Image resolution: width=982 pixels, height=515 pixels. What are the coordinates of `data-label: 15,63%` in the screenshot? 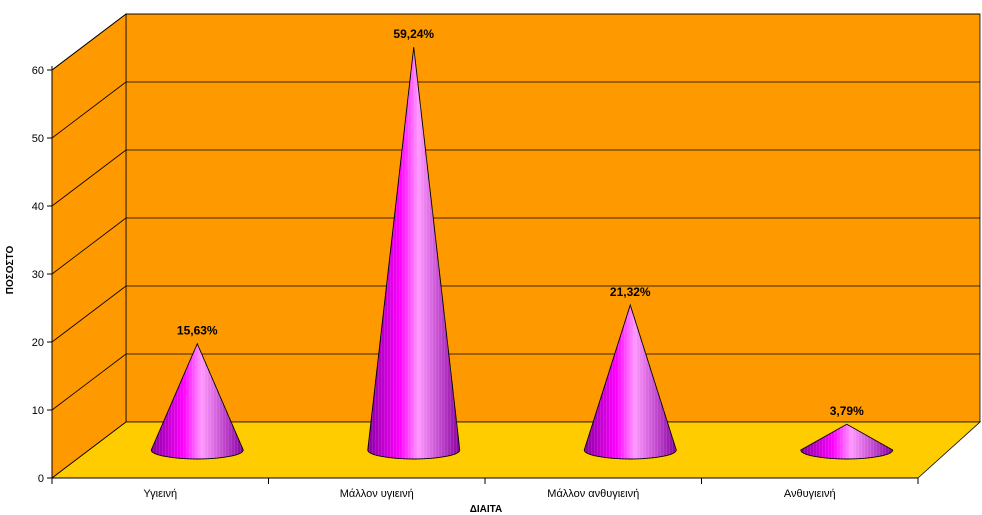 It's located at (197, 331).